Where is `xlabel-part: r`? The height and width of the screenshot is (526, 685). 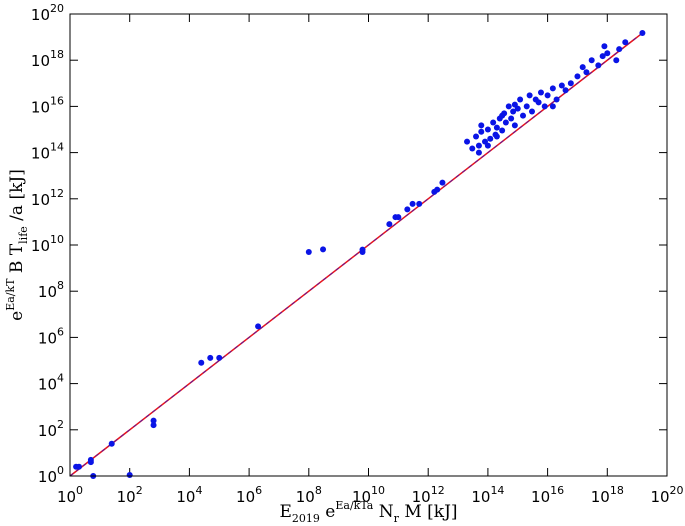 xlabel-part: r is located at coordinates (397, 518).